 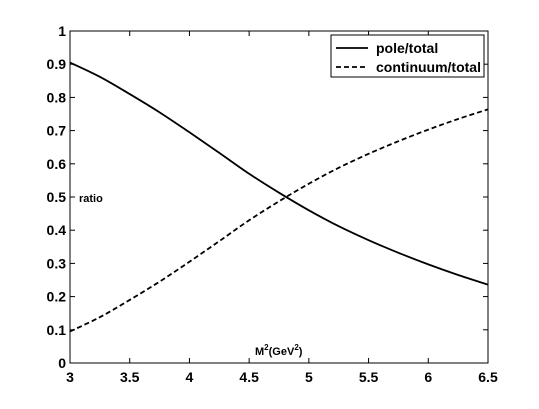 What do you see at coordinates (369, 377) in the screenshot?
I see `x-tick-label: 5.5` at bounding box center [369, 377].